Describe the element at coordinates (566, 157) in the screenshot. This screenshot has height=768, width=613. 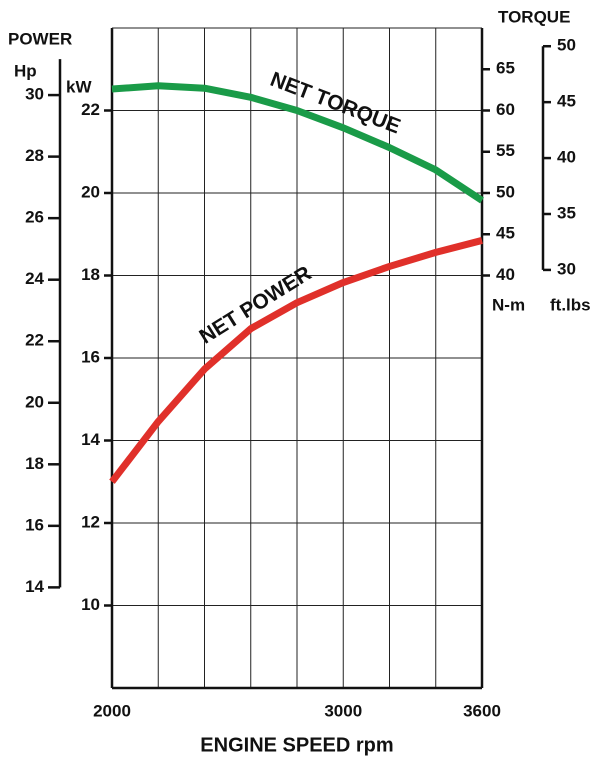
I see `ftlb-tick-label: 40` at that location.